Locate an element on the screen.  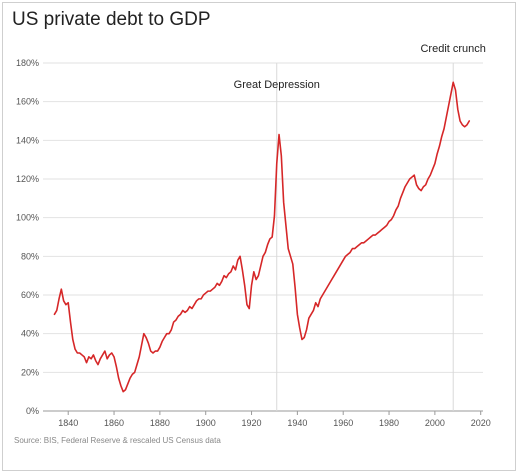
y-tick-label: 20% is located at coordinates (30, 372).